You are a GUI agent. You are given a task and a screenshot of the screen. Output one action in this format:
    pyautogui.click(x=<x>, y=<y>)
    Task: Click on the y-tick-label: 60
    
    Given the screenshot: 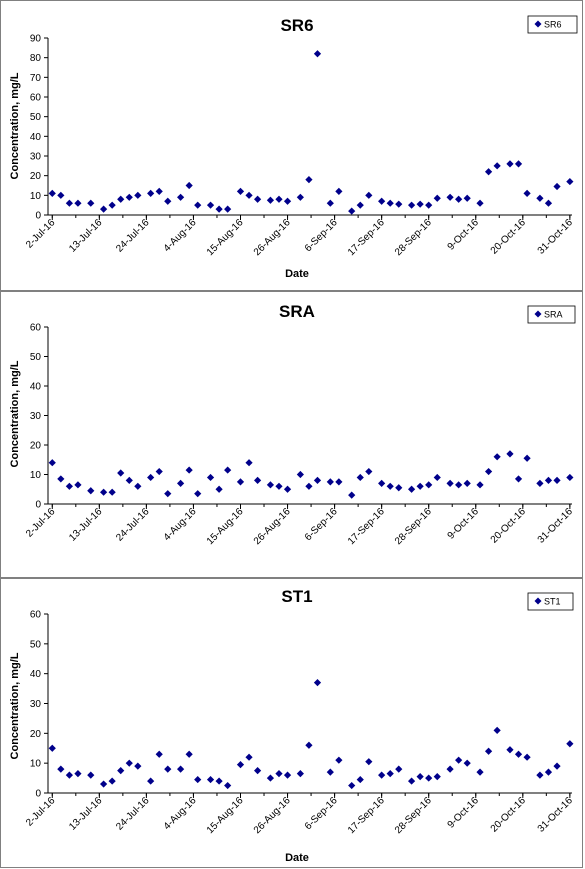 What is the action you would take?
    pyautogui.click(x=36, y=328)
    